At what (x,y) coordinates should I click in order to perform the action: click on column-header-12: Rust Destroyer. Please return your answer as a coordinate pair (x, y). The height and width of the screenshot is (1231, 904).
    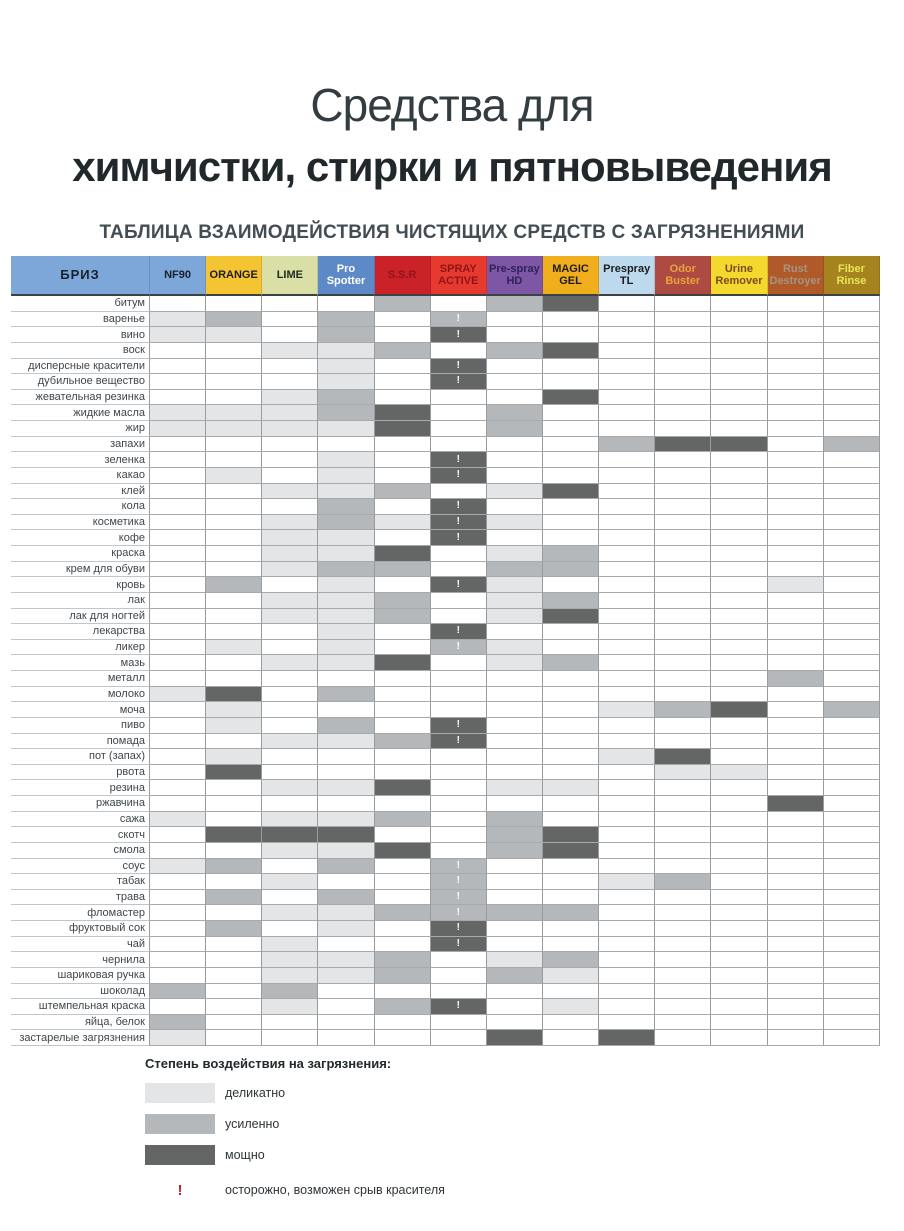
    Looking at the image, I should click on (795, 276).